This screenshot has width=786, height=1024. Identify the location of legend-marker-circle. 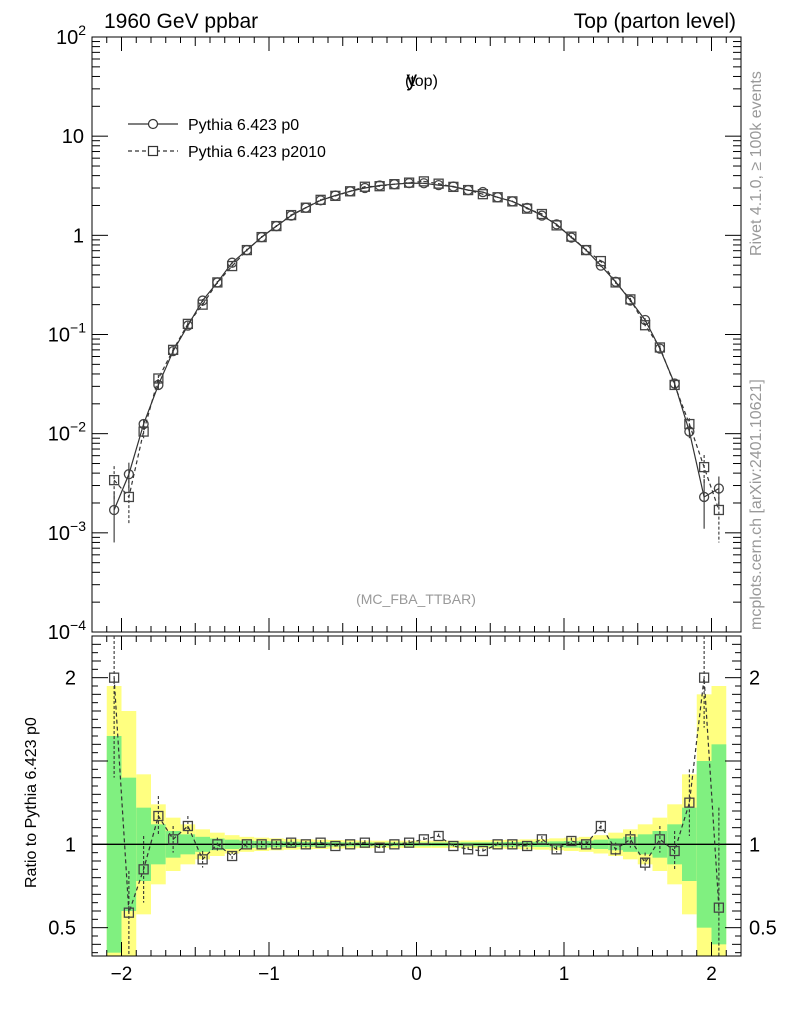
(153, 124).